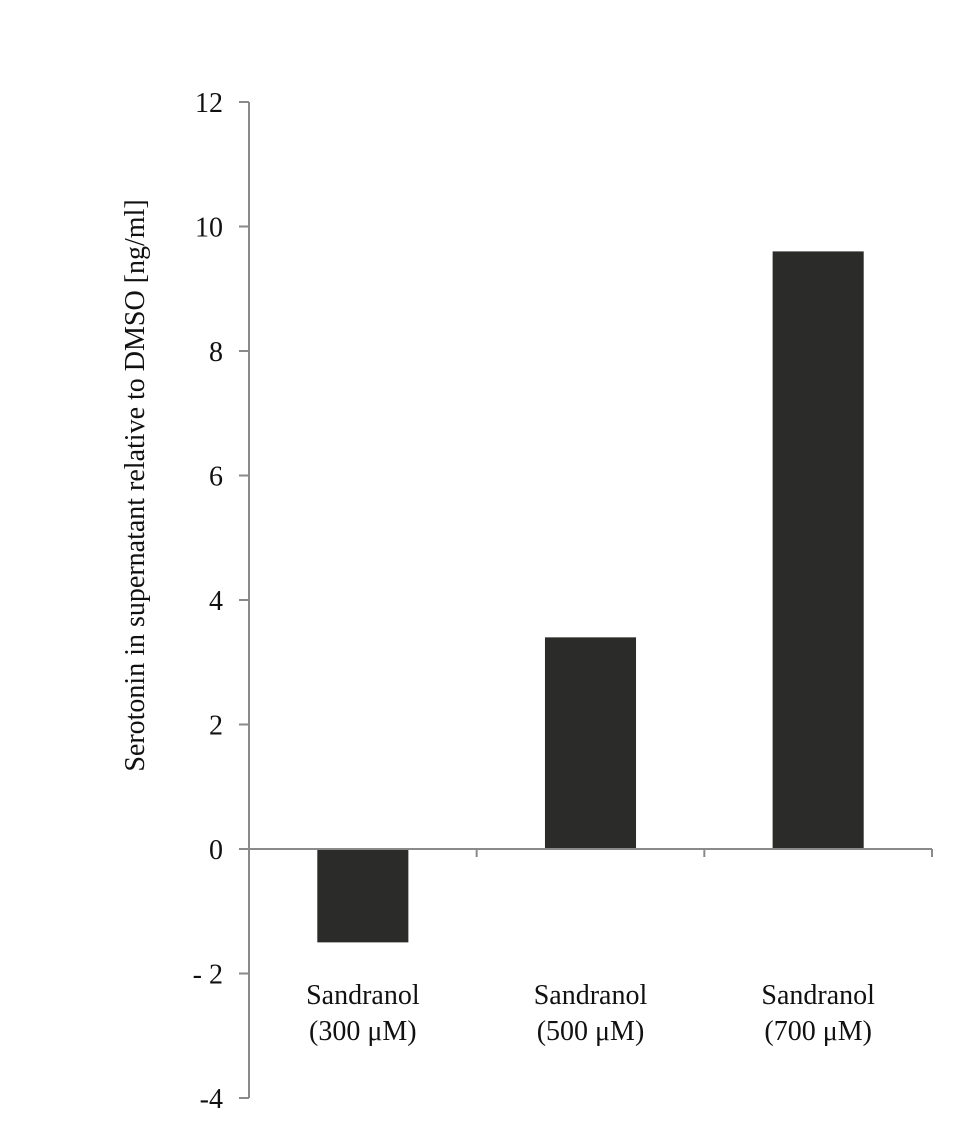  I want to click on y-tick-label: - 2, so click(208, 975).